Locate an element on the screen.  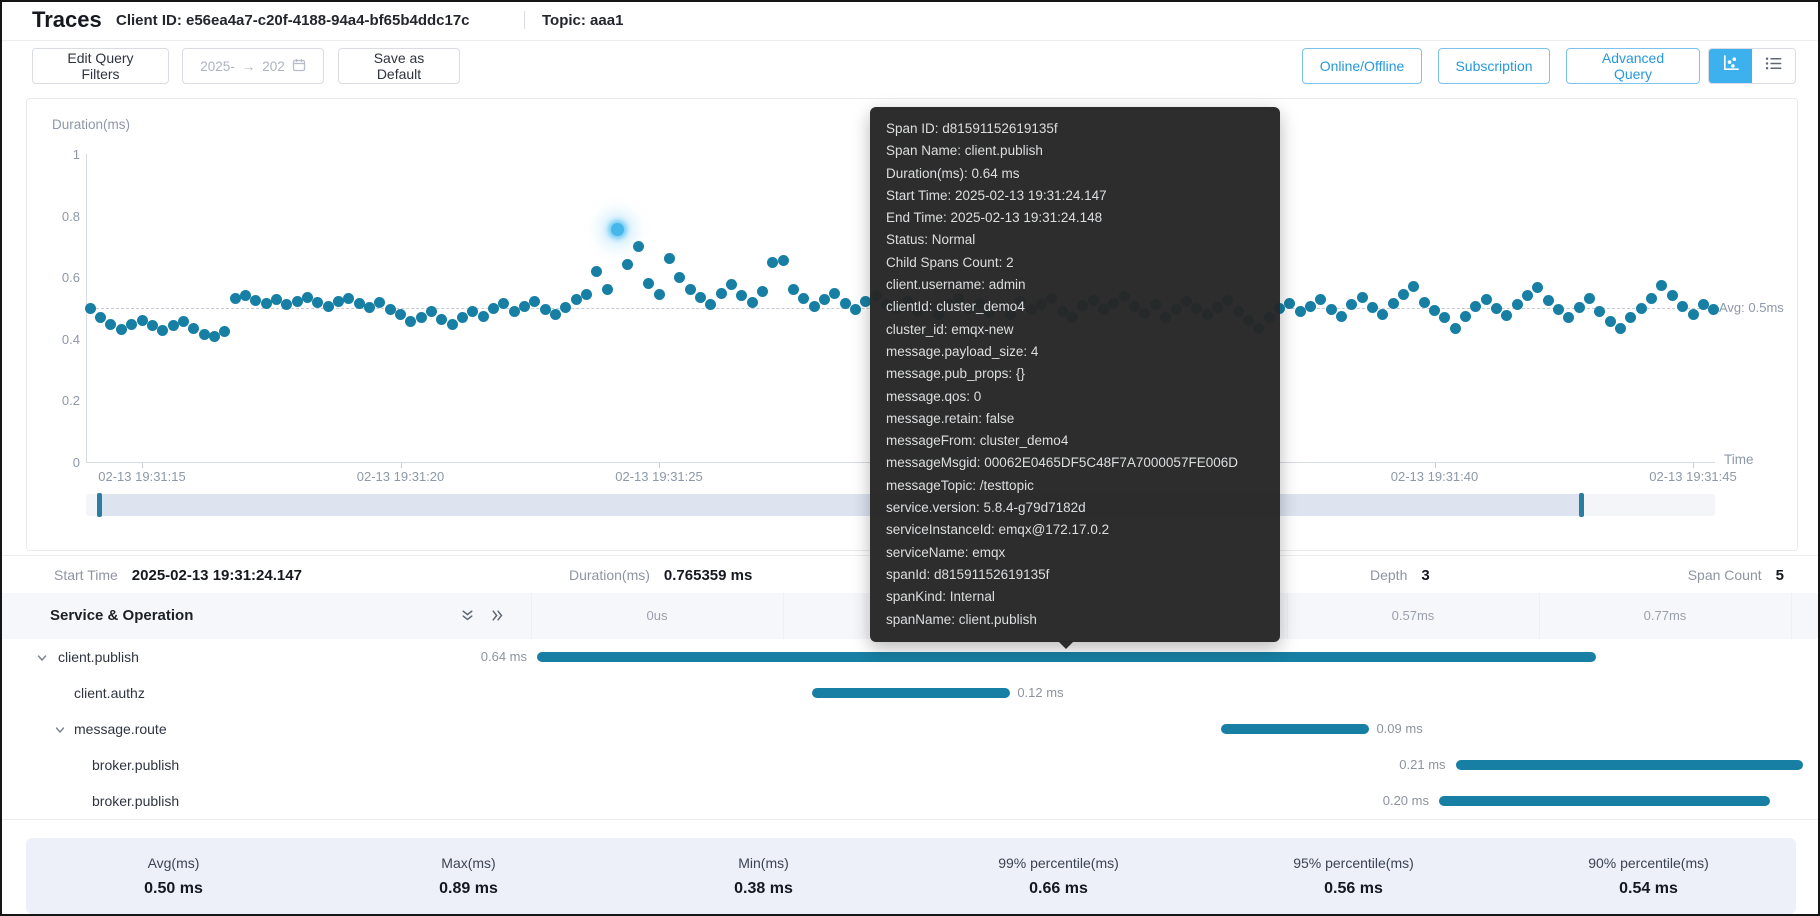
scatter-point-selected is located at coordinates (618, 229).